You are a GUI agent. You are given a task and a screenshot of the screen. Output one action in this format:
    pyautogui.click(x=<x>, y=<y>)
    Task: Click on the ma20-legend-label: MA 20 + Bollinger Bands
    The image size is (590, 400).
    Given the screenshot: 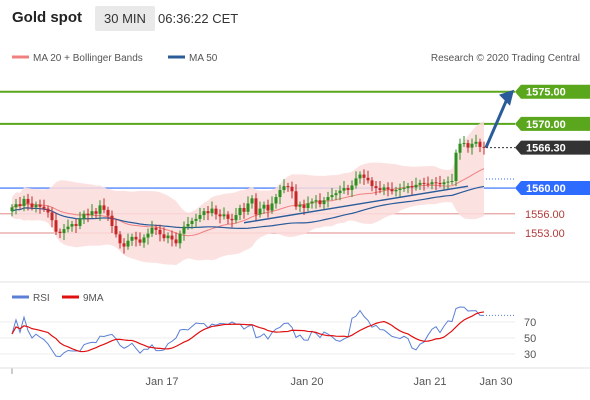 What is the action you would take?
    pyautogui.click(x=88, y=58)
    